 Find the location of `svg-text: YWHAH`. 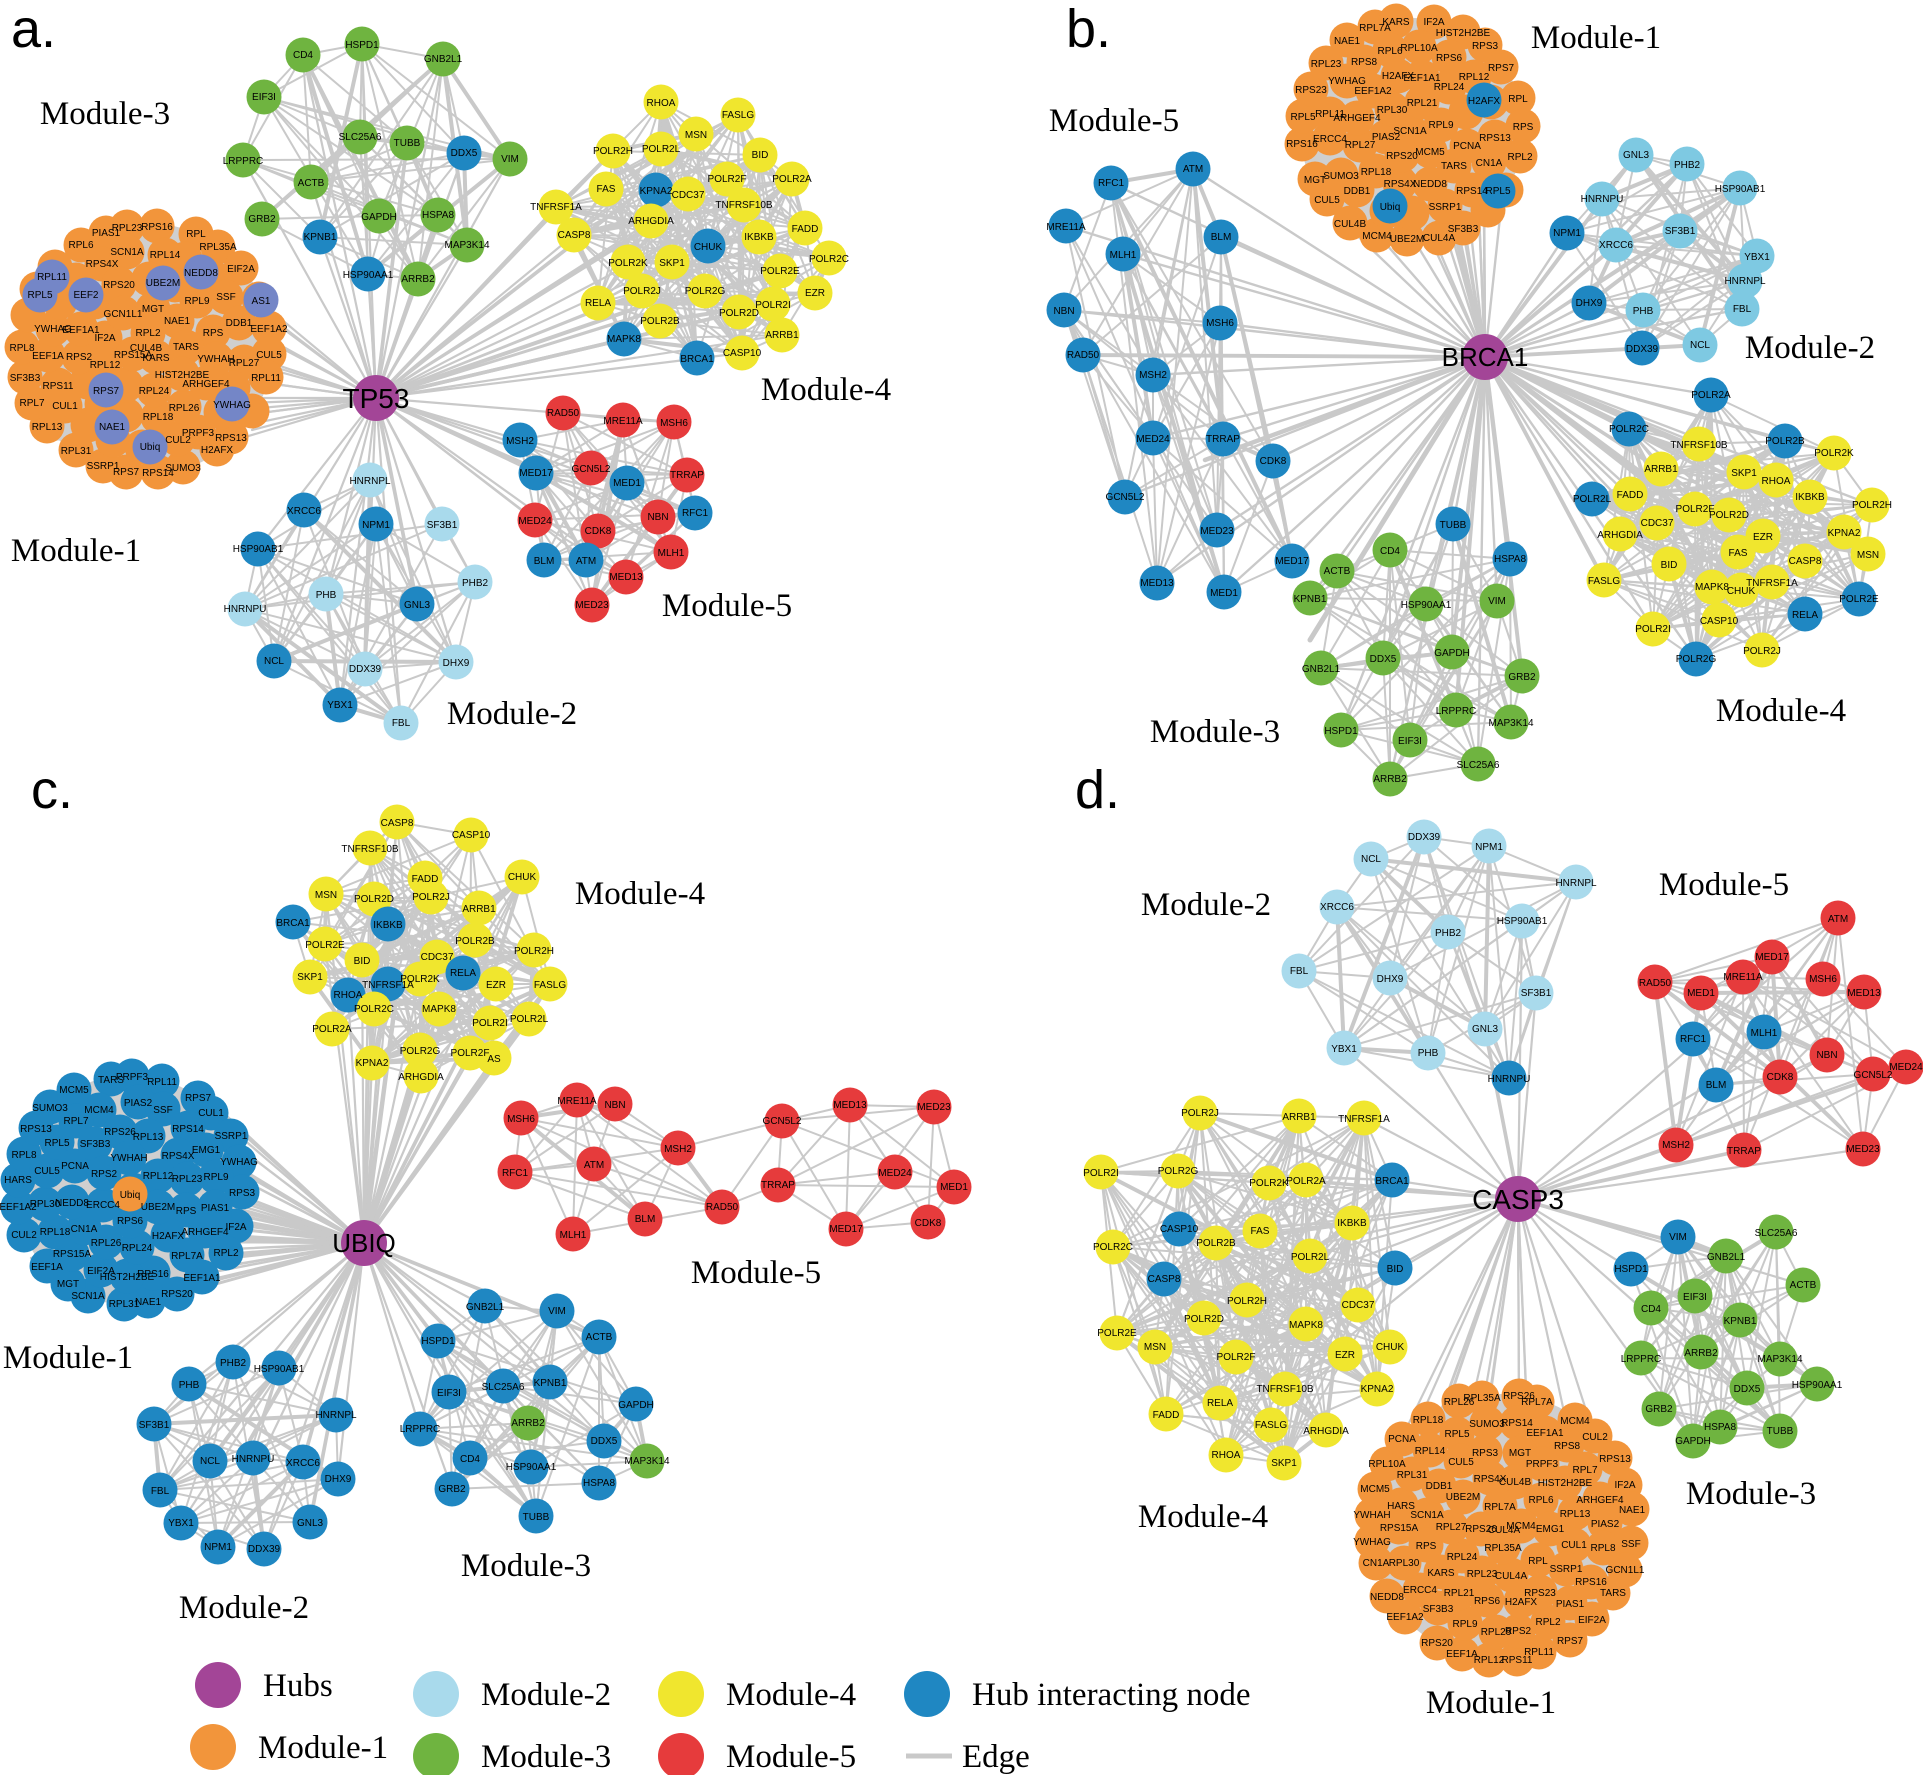

svg-text: YWHAH is located at coordinates (215, 359).